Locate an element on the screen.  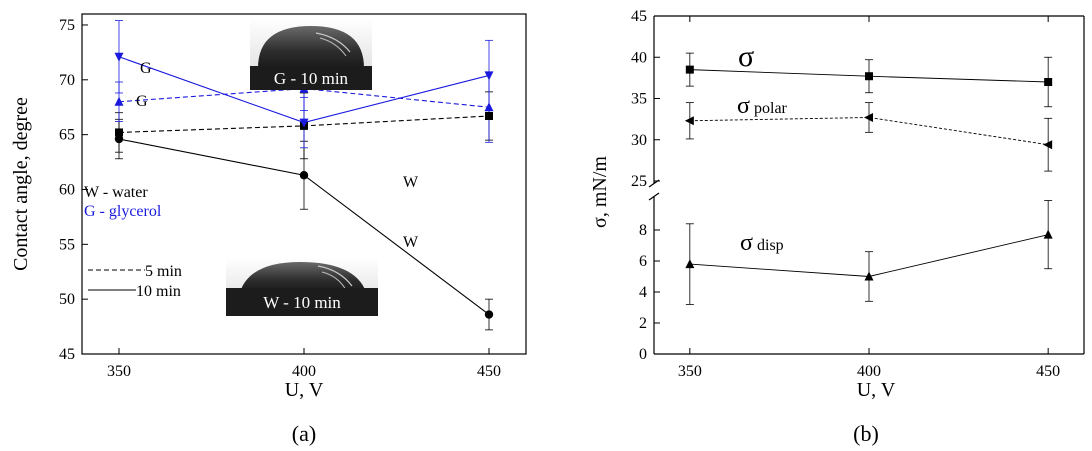
inset-label-w: W - 10 min is located at coordinates (302, 302).